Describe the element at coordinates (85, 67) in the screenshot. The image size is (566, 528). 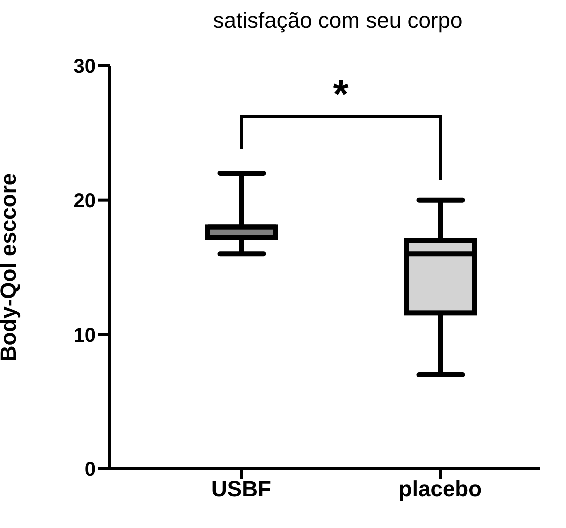
I see `y-tick-label: 30` at that location.